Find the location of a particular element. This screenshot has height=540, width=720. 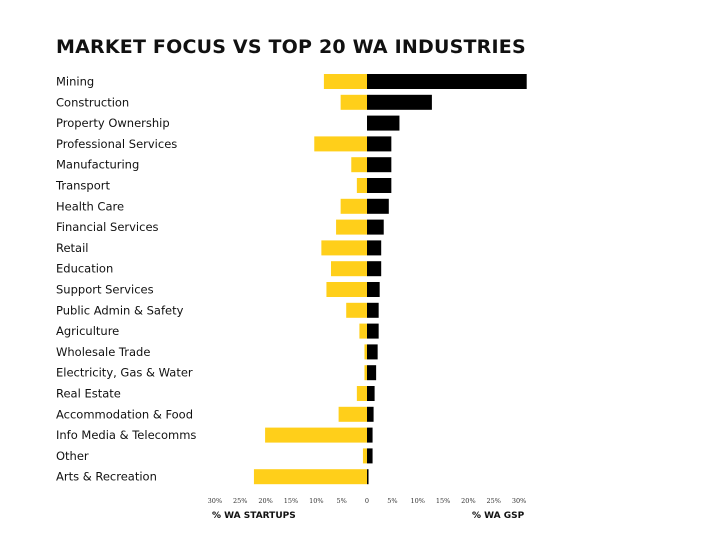

startups-bar-public-admin-safety is located at coordinates (356, 310).